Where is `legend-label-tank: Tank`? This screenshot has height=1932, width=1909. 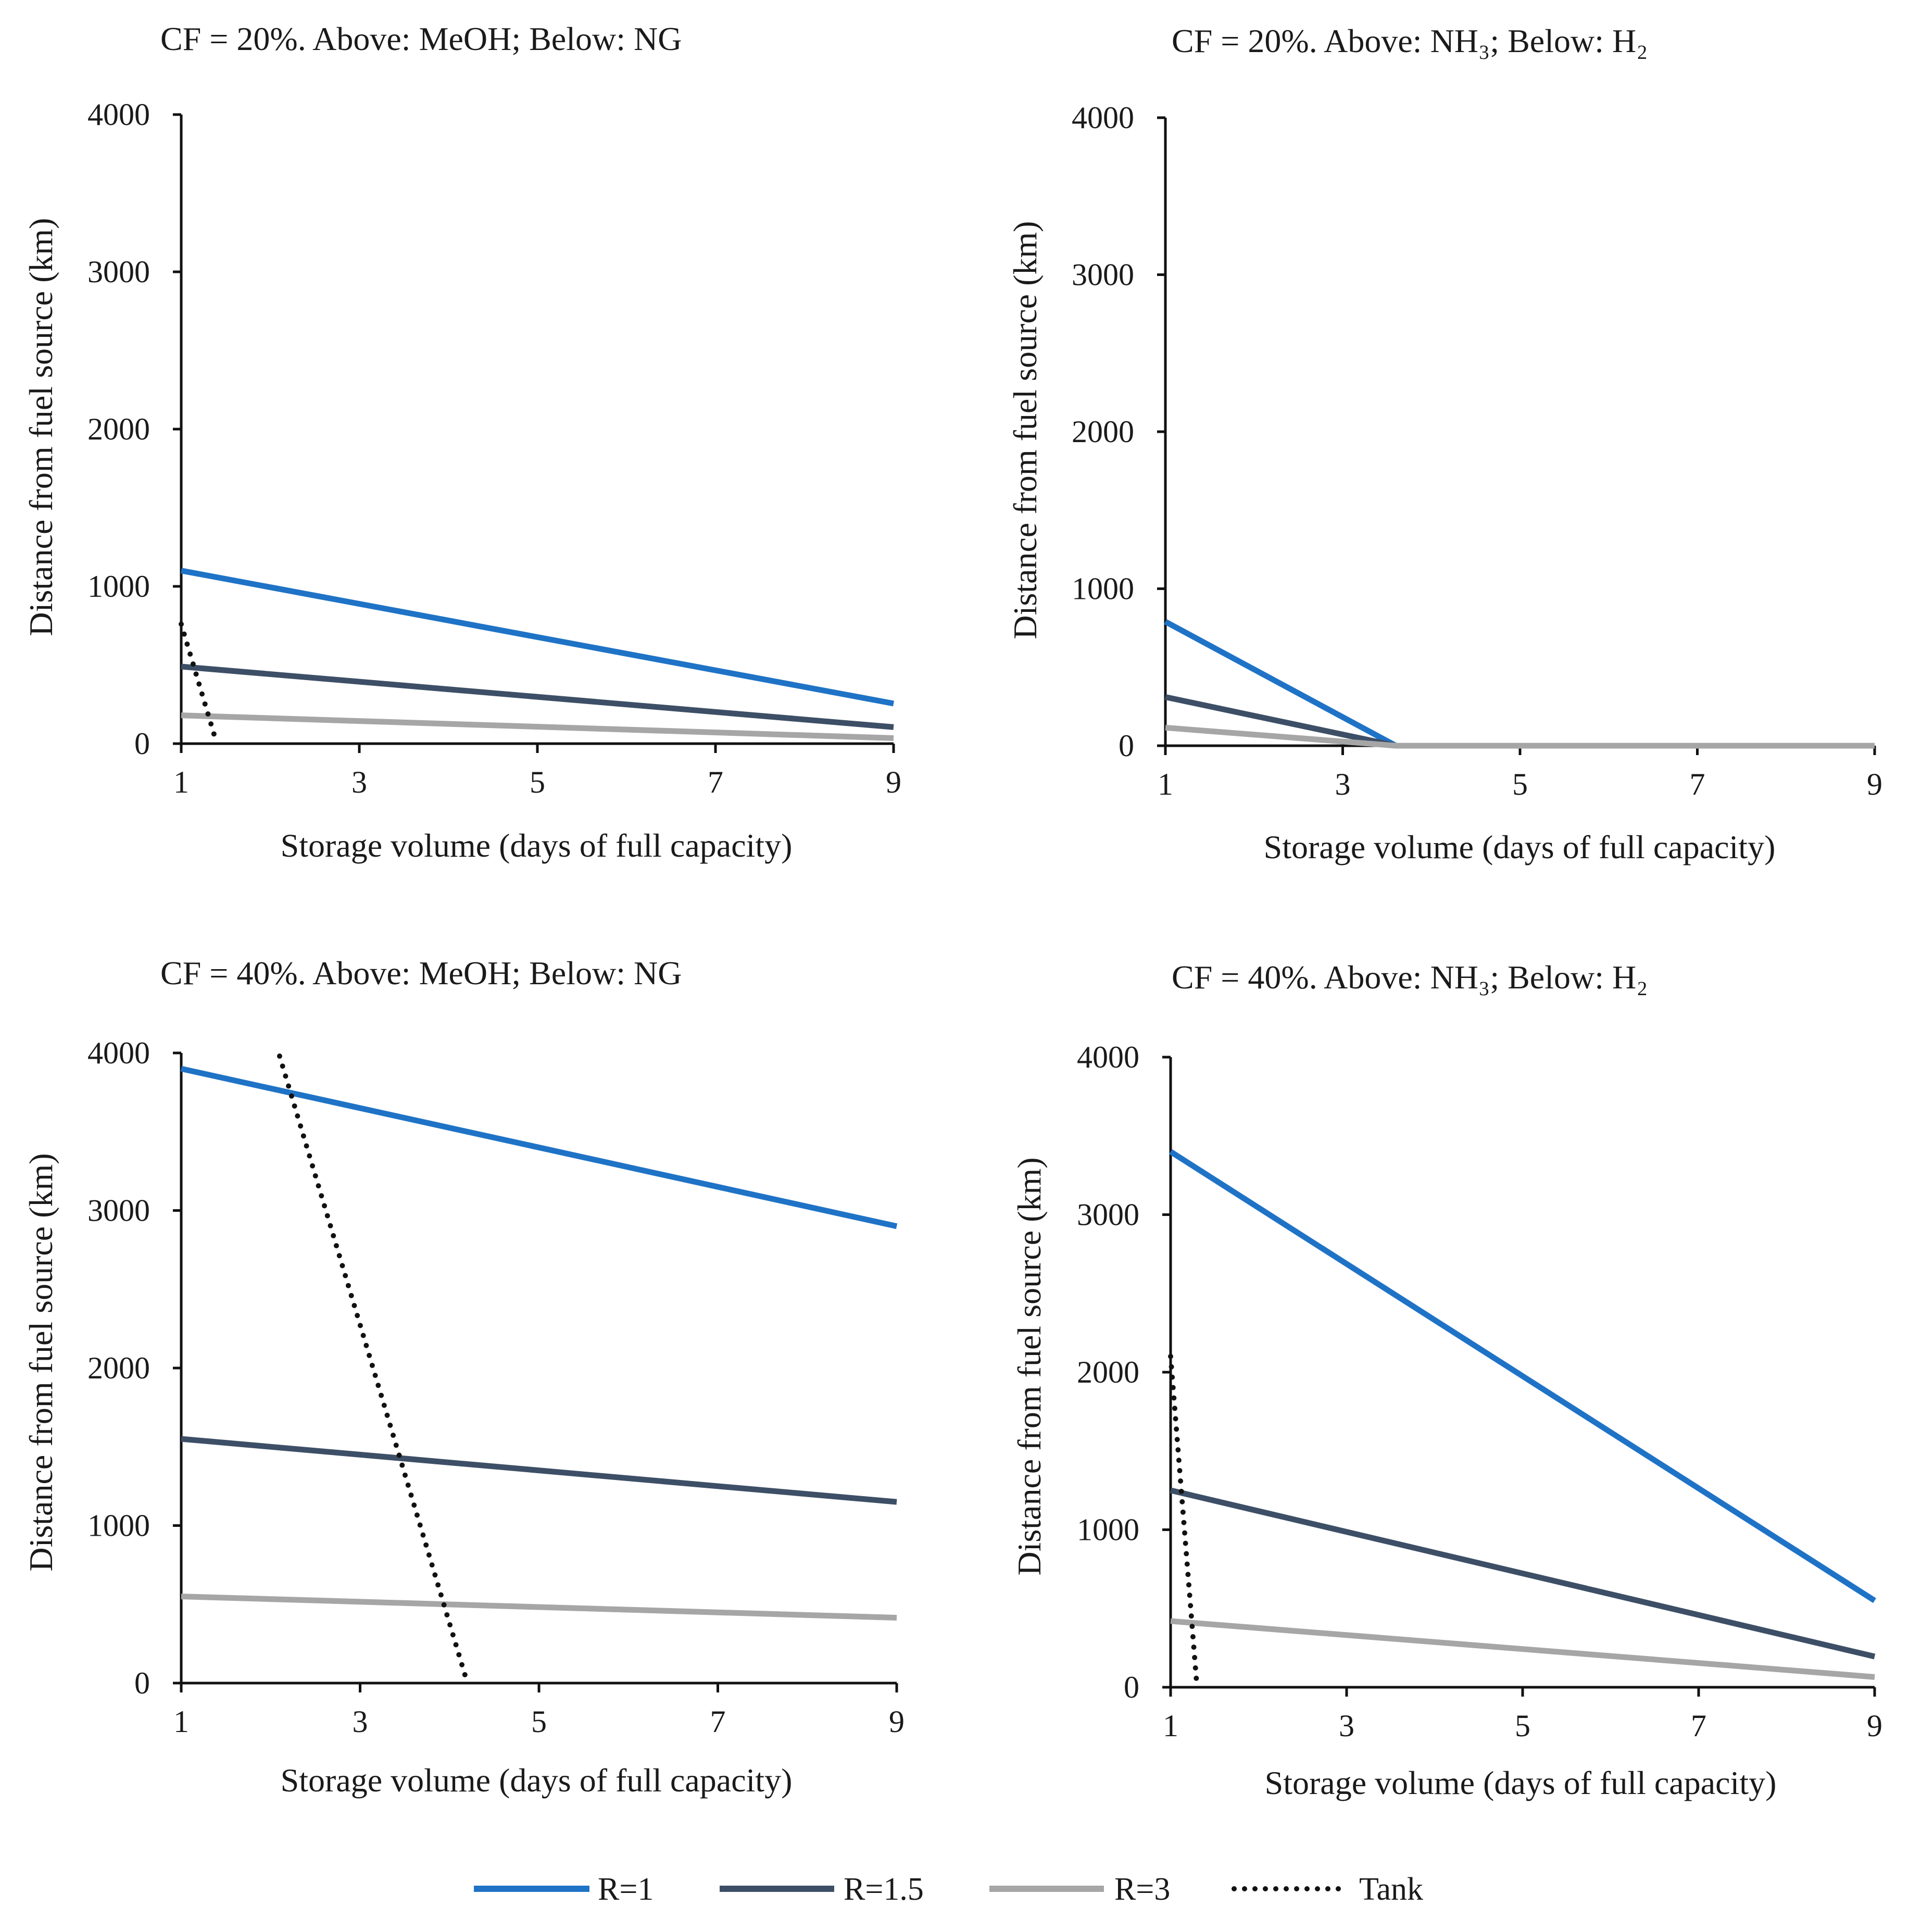 legend-label-tank: Tank is located at coordinates (1391, 1889).